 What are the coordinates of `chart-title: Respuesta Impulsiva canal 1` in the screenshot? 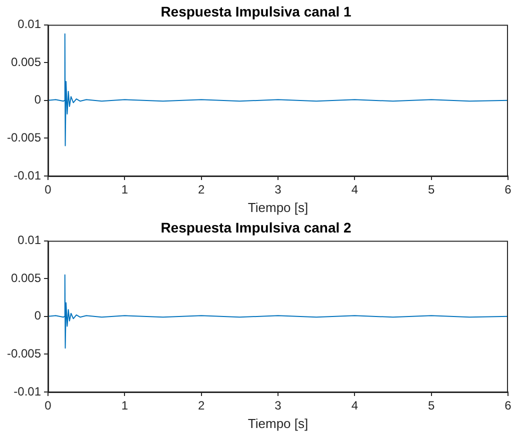 It's located at (256, 11).